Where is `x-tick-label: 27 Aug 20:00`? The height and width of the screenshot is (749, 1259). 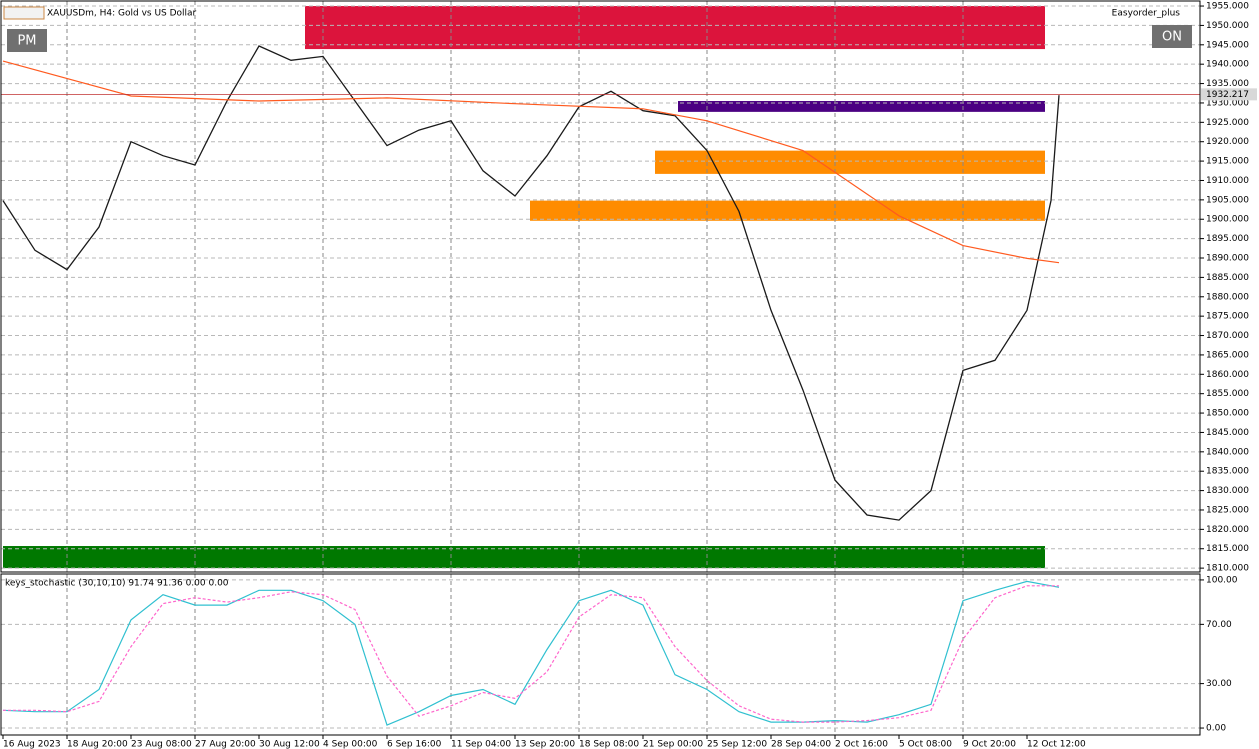 x-tick-label: 27 Aug 20:00 is located at coordinates (225, 744).